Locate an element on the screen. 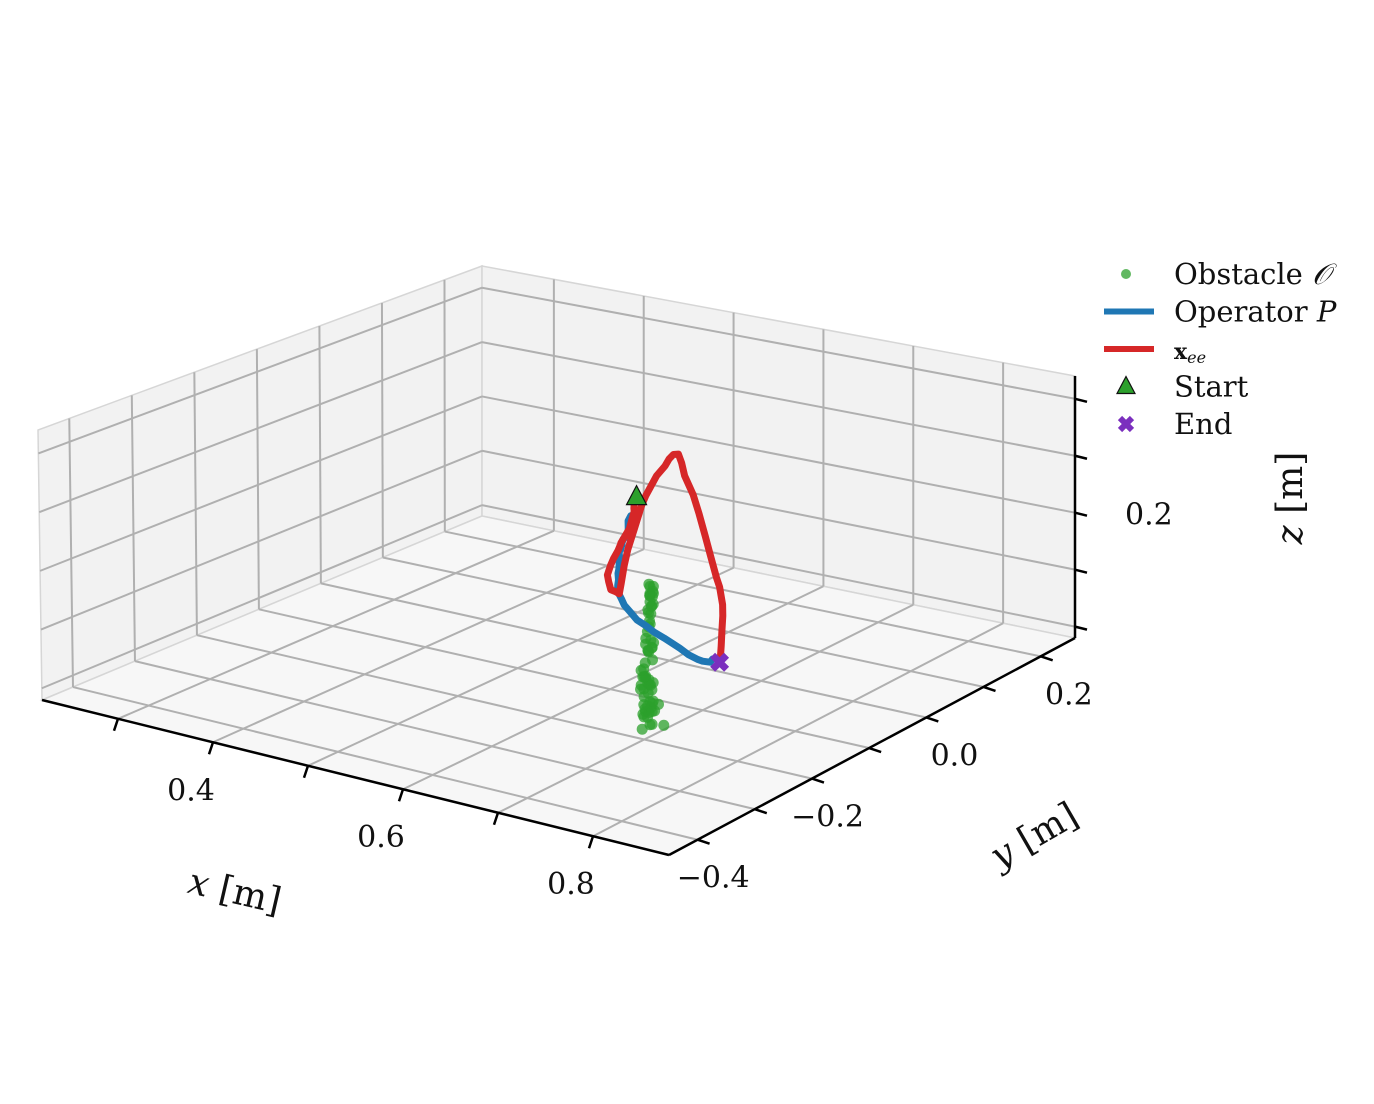  data-layer is located at coordinates (666, 592).